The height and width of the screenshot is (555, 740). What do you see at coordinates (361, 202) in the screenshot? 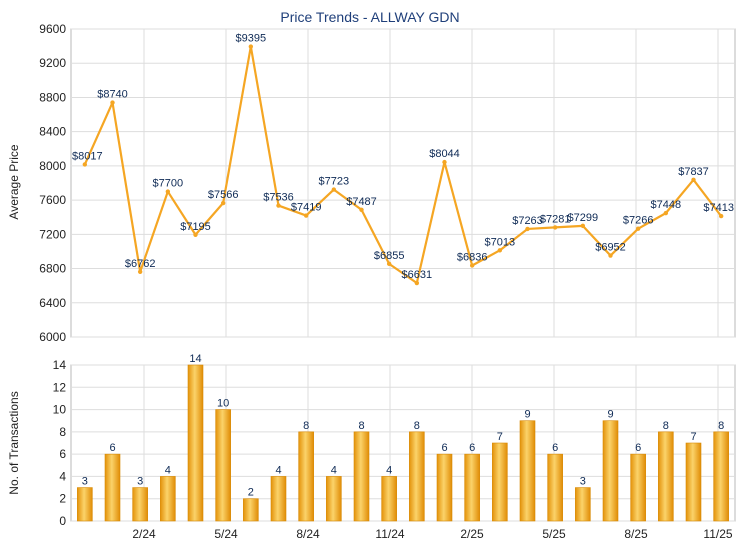
I see `price-data-label: $7487` at bounding box center [361, 202].